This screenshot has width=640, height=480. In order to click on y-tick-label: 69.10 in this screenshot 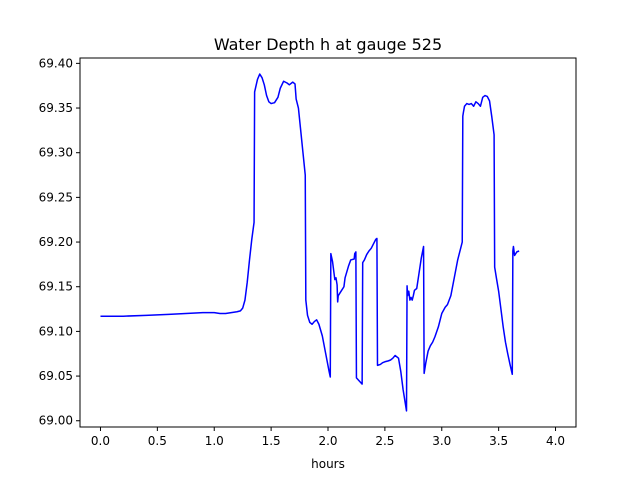, I will do `click(56, 331)`.